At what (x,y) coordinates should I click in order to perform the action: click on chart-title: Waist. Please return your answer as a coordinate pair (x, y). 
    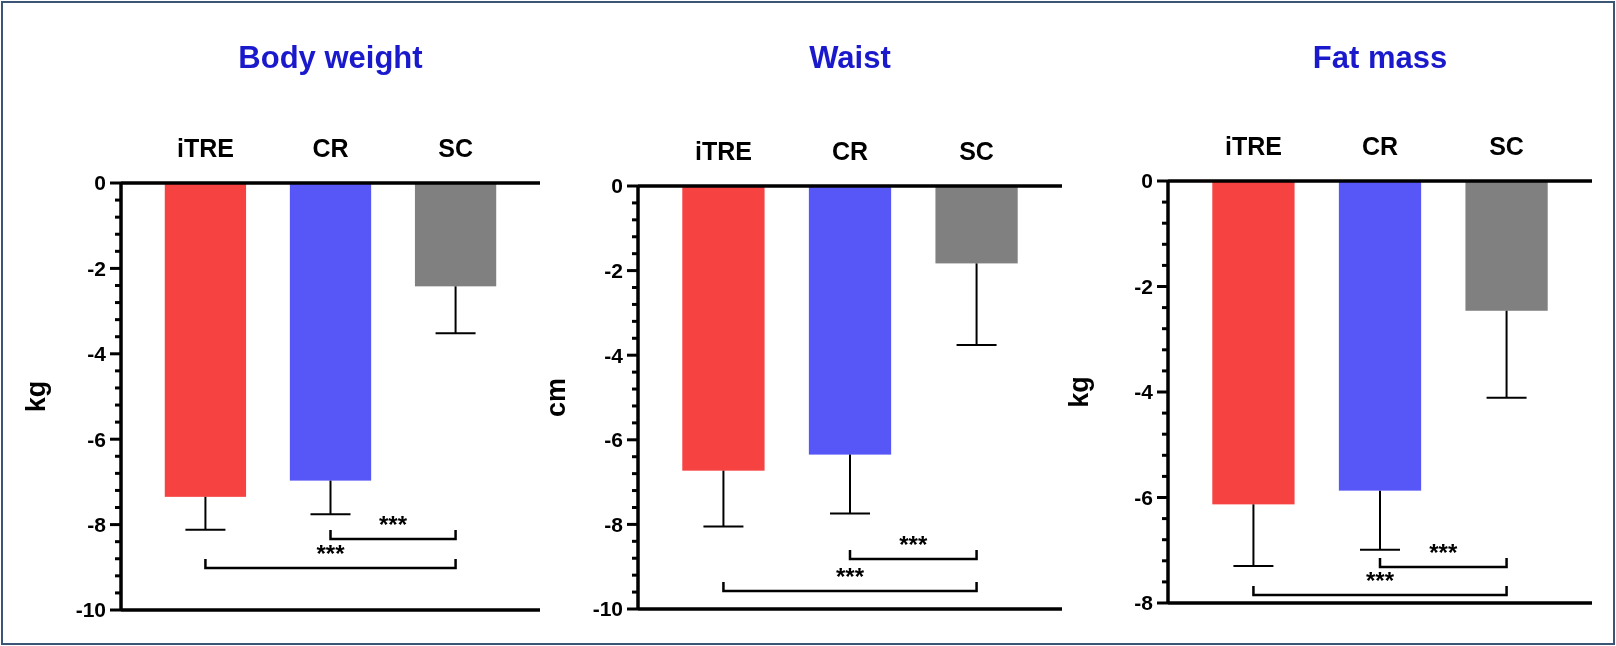
    Looking at the image, I should click on (850, 57).